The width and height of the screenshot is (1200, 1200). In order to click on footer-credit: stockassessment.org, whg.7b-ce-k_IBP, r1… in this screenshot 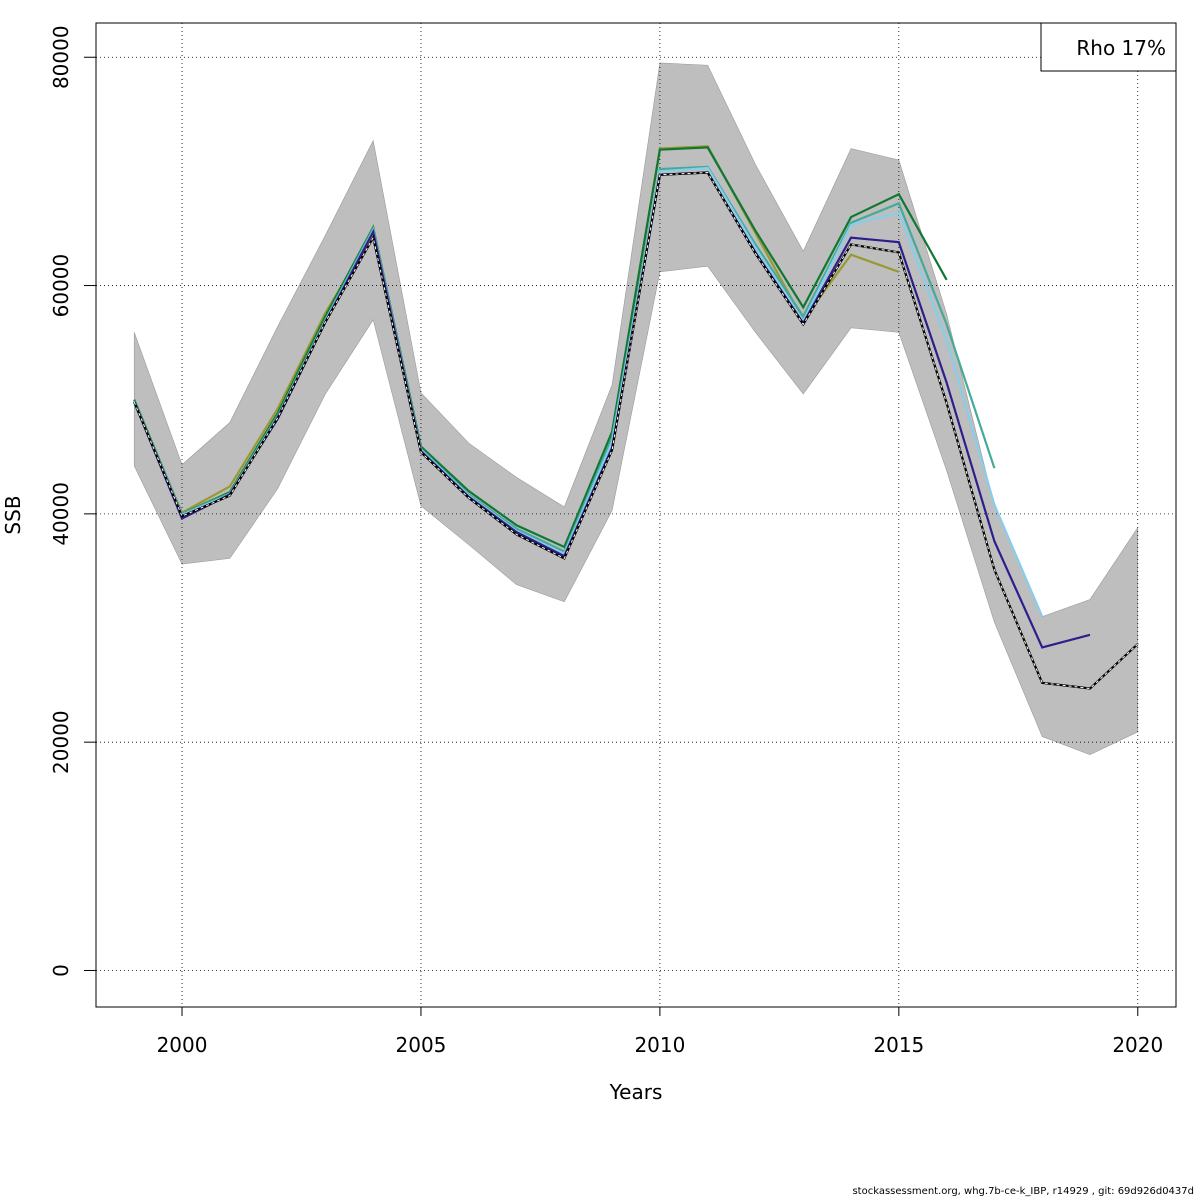, I will do `click(1023, 1191)`.